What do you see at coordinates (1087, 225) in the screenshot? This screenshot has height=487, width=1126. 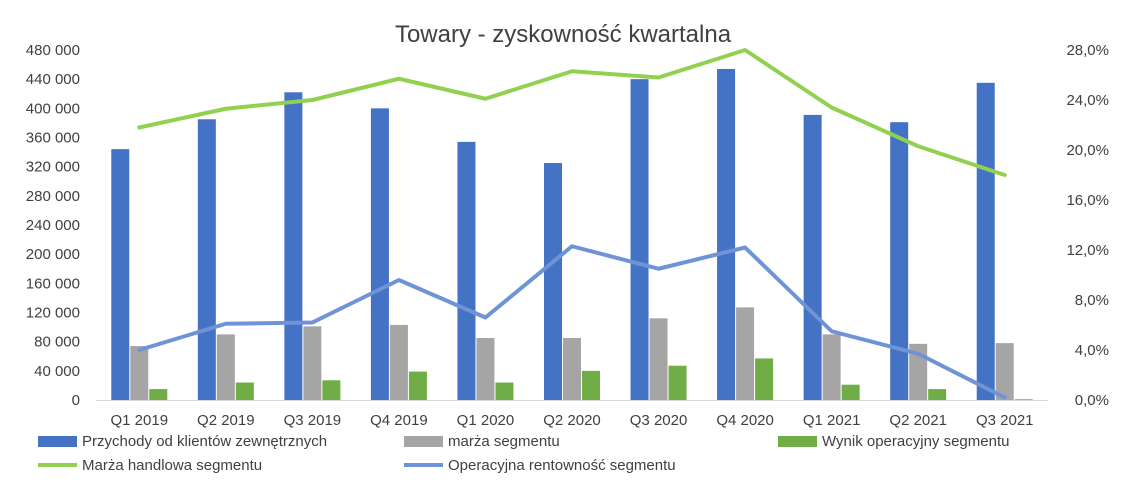 I see `right-axis: 0,0% 4,0% 8,0% 12,0% 16,0% 20,0% 24,0% 28,0%` at bounding box center [1087, 225].